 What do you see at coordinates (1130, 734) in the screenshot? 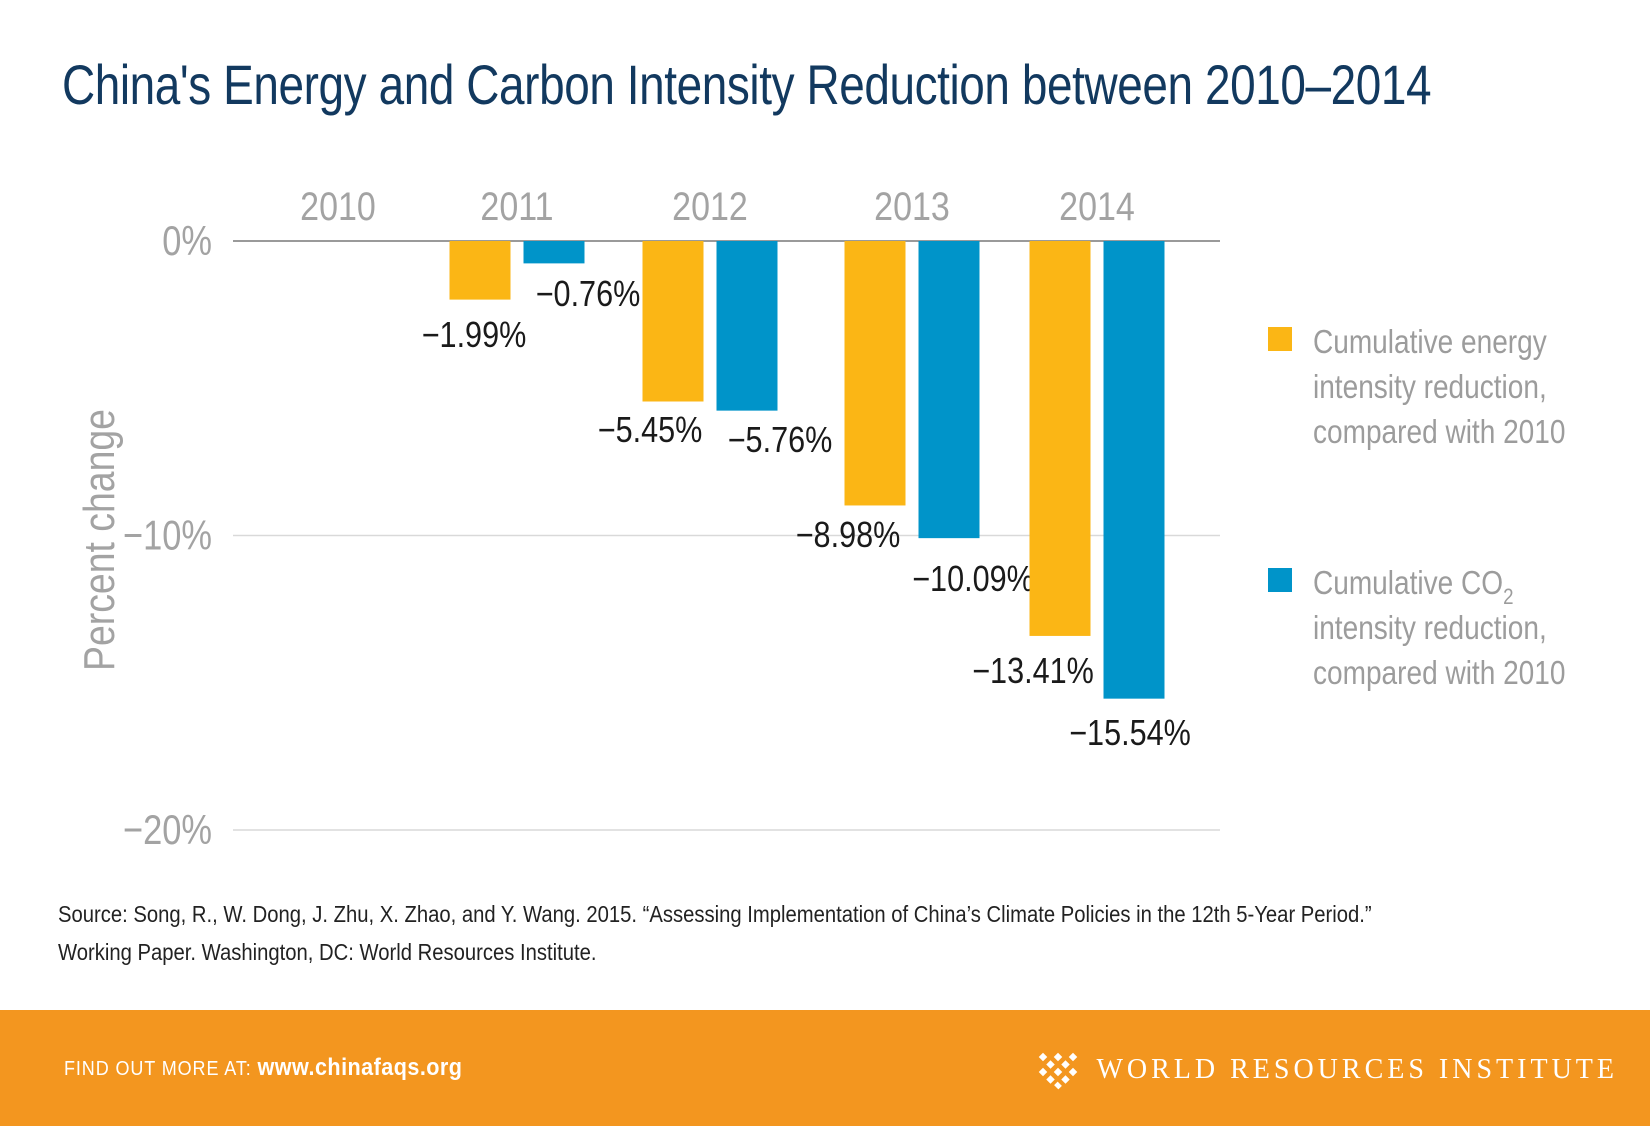
I see `data-label: −15.54%` at bounding box center [1130, 734].